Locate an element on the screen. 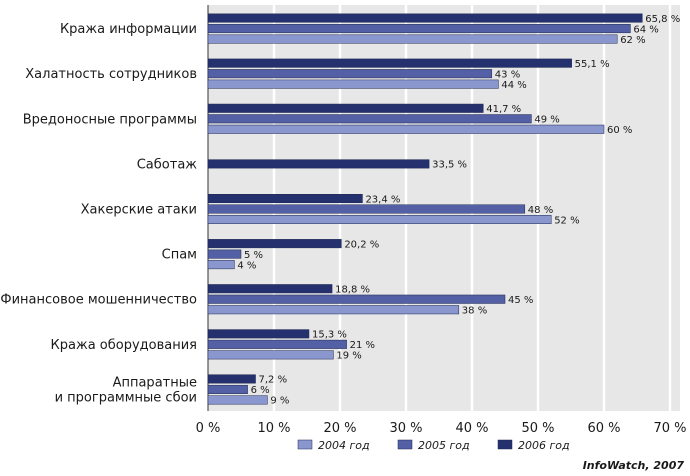 The image size is (690, 476). category-label: Саботаж is located at coordinates (167, 164).